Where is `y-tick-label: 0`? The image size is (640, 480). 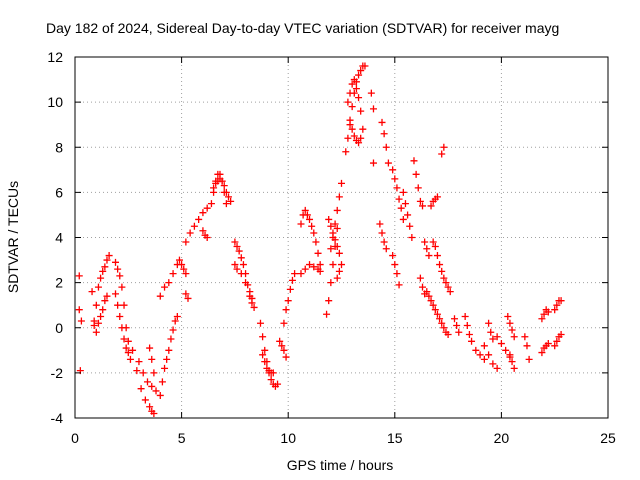 y-tick-label: 0 is located at coordinates (59, 328).